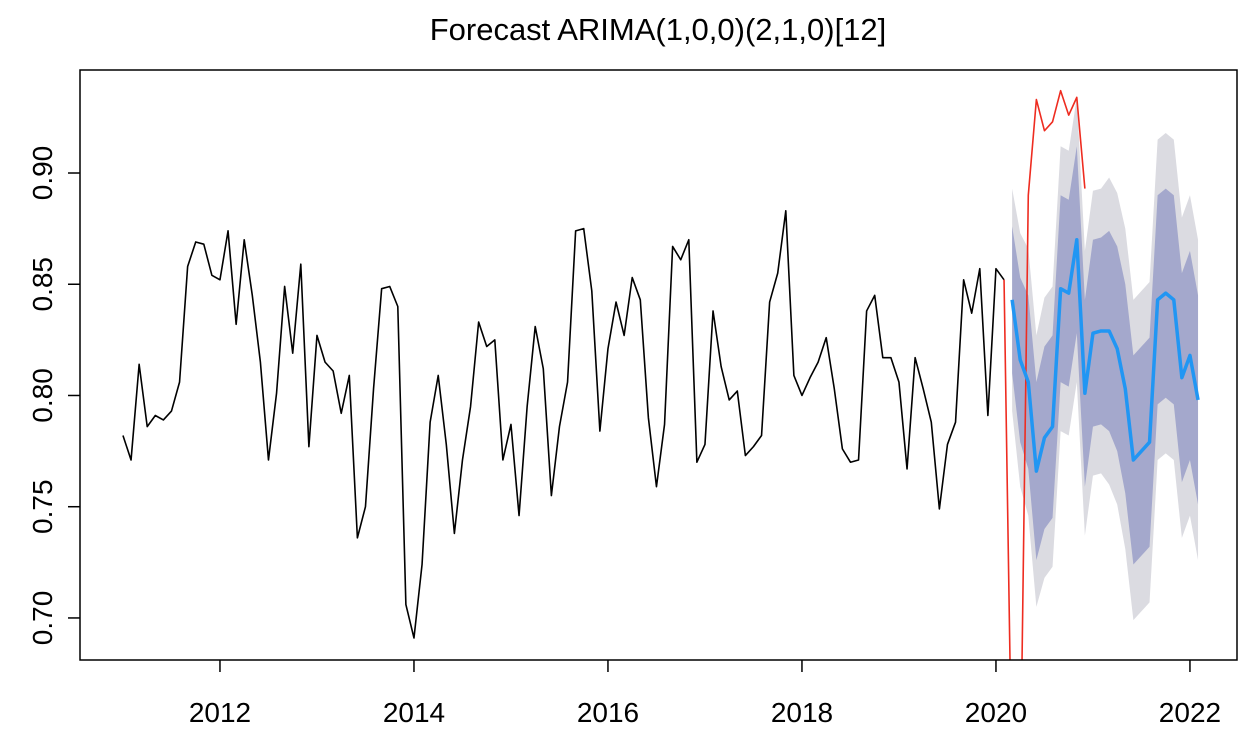 The image size is (1252, 751). I want to click on x-tick-label: 2012, so click(220, 712).